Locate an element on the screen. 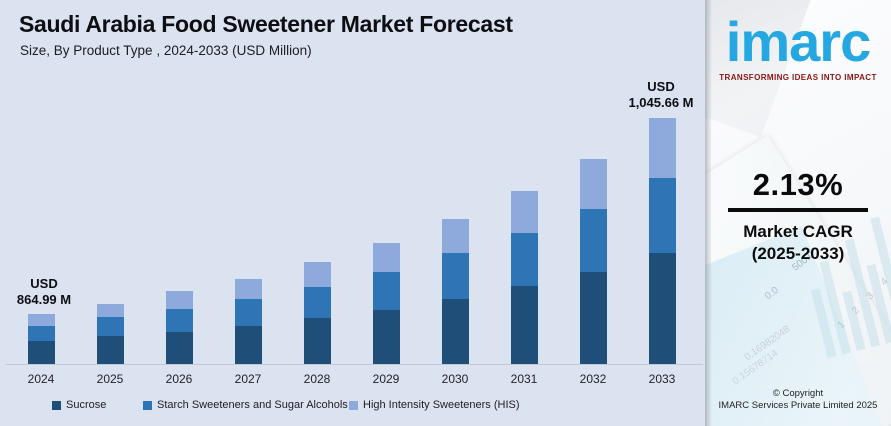  year-label-2027: 2027 is located at coordinates (248, 379).